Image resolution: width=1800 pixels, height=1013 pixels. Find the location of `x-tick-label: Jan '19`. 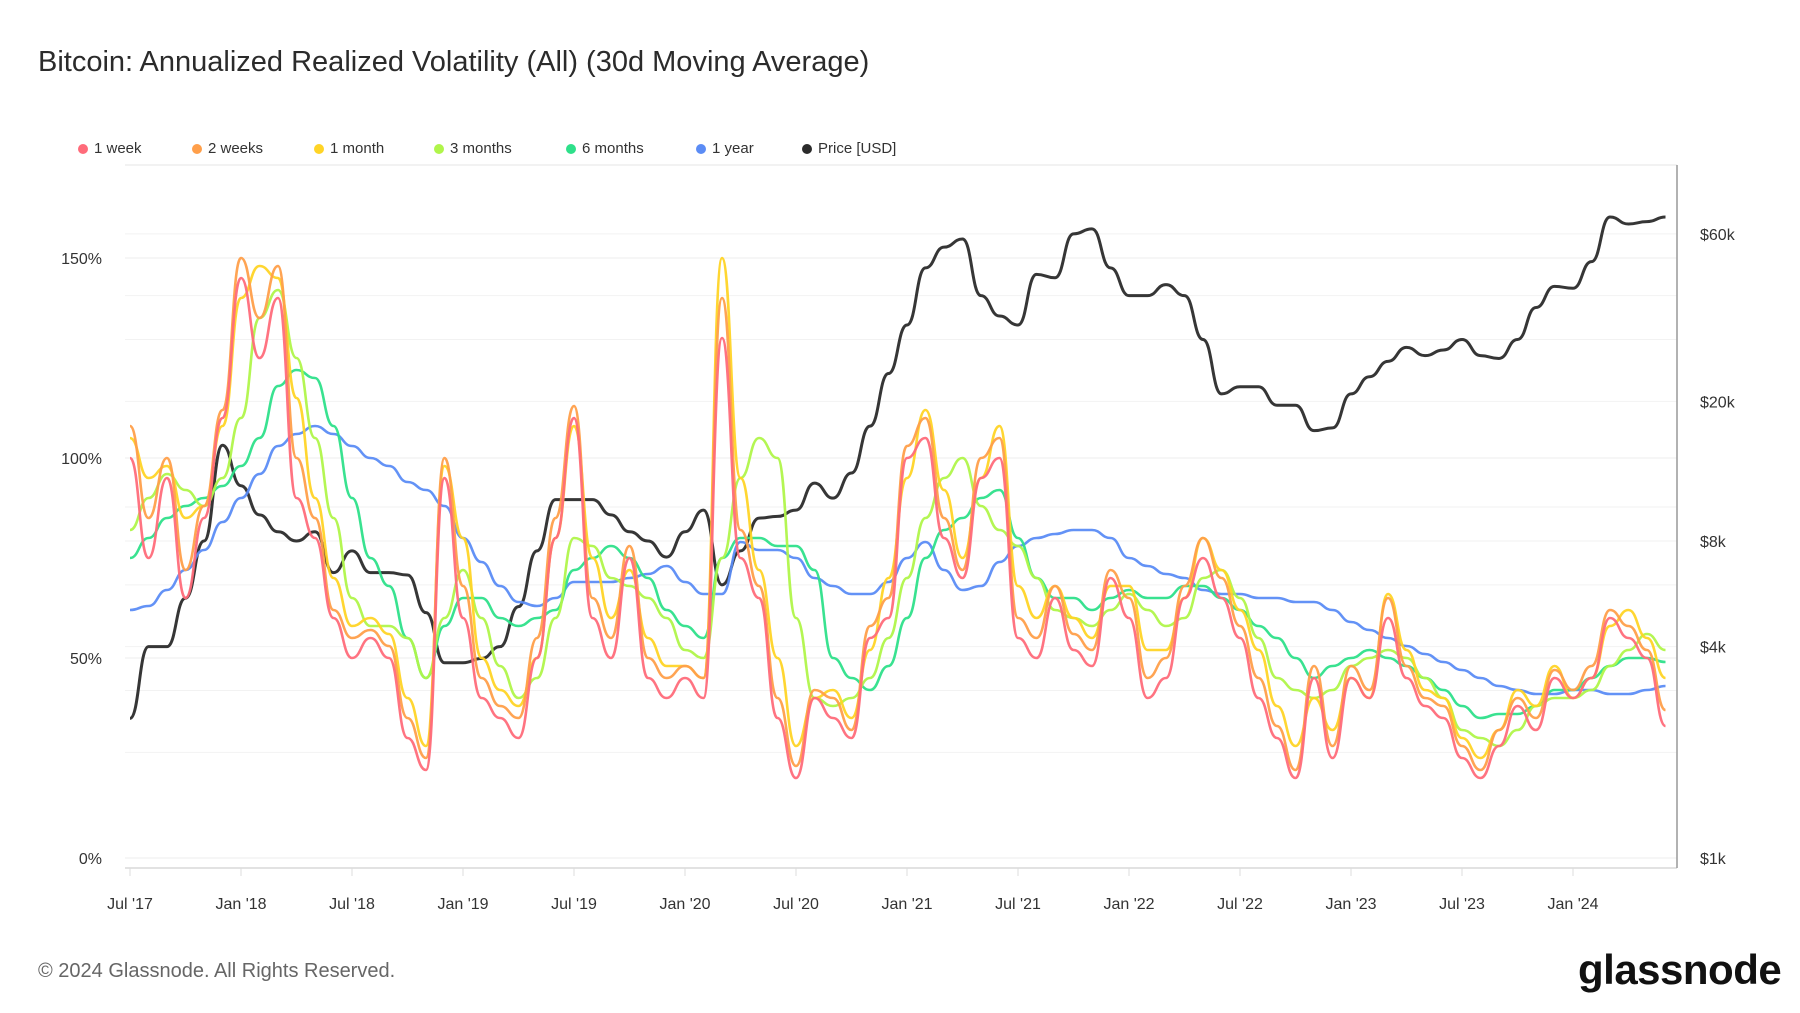

x-tick-label: Jan '19 is located at coordinates (462, 904).